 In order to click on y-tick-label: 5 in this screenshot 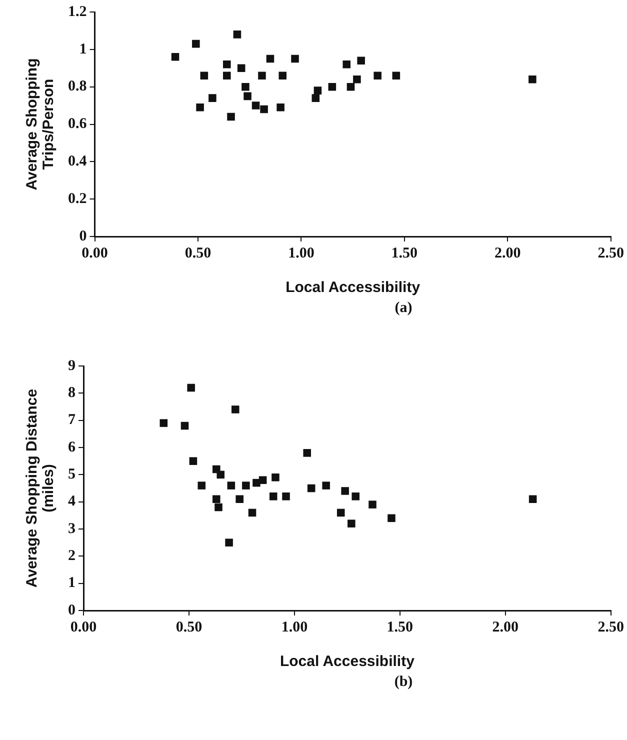, I will do `click(72, 474)`.